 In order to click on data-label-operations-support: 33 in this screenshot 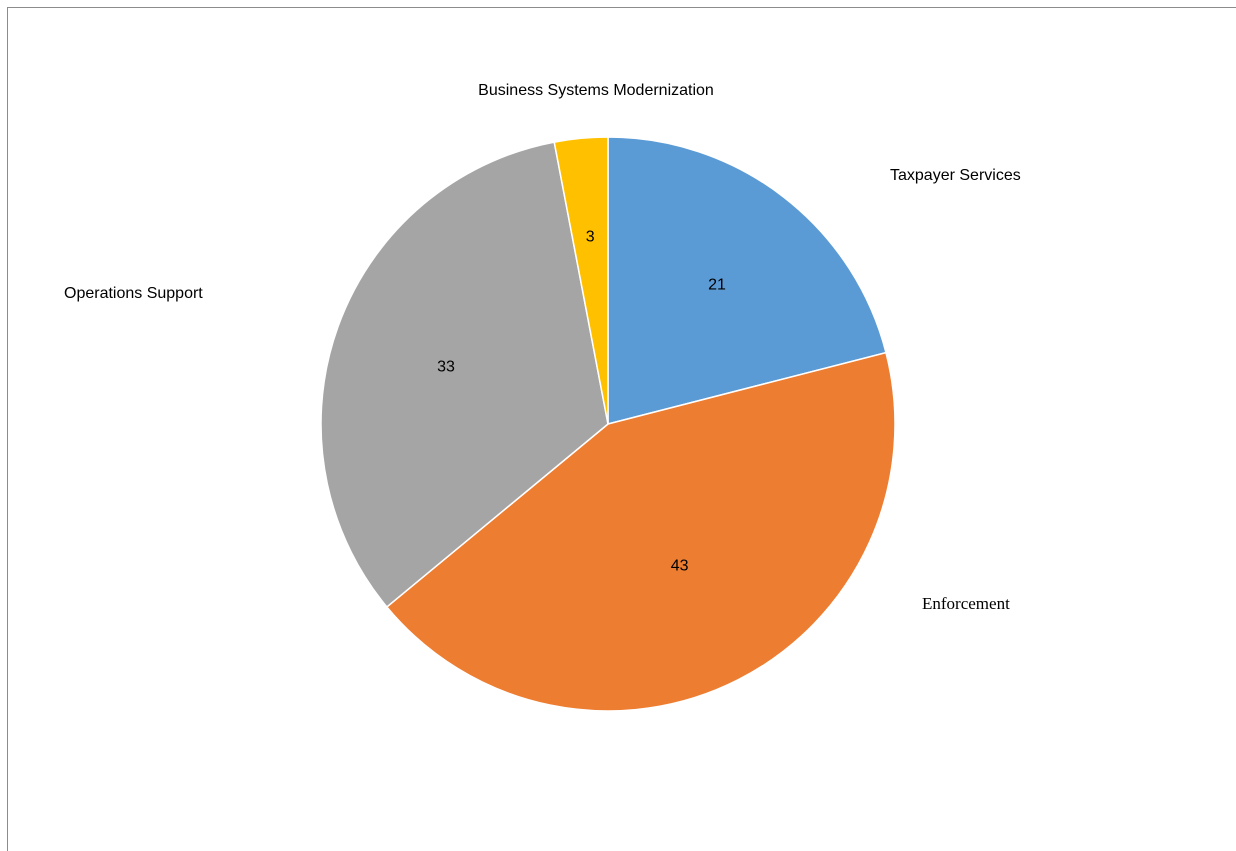, I will do `click(446, 367)`.